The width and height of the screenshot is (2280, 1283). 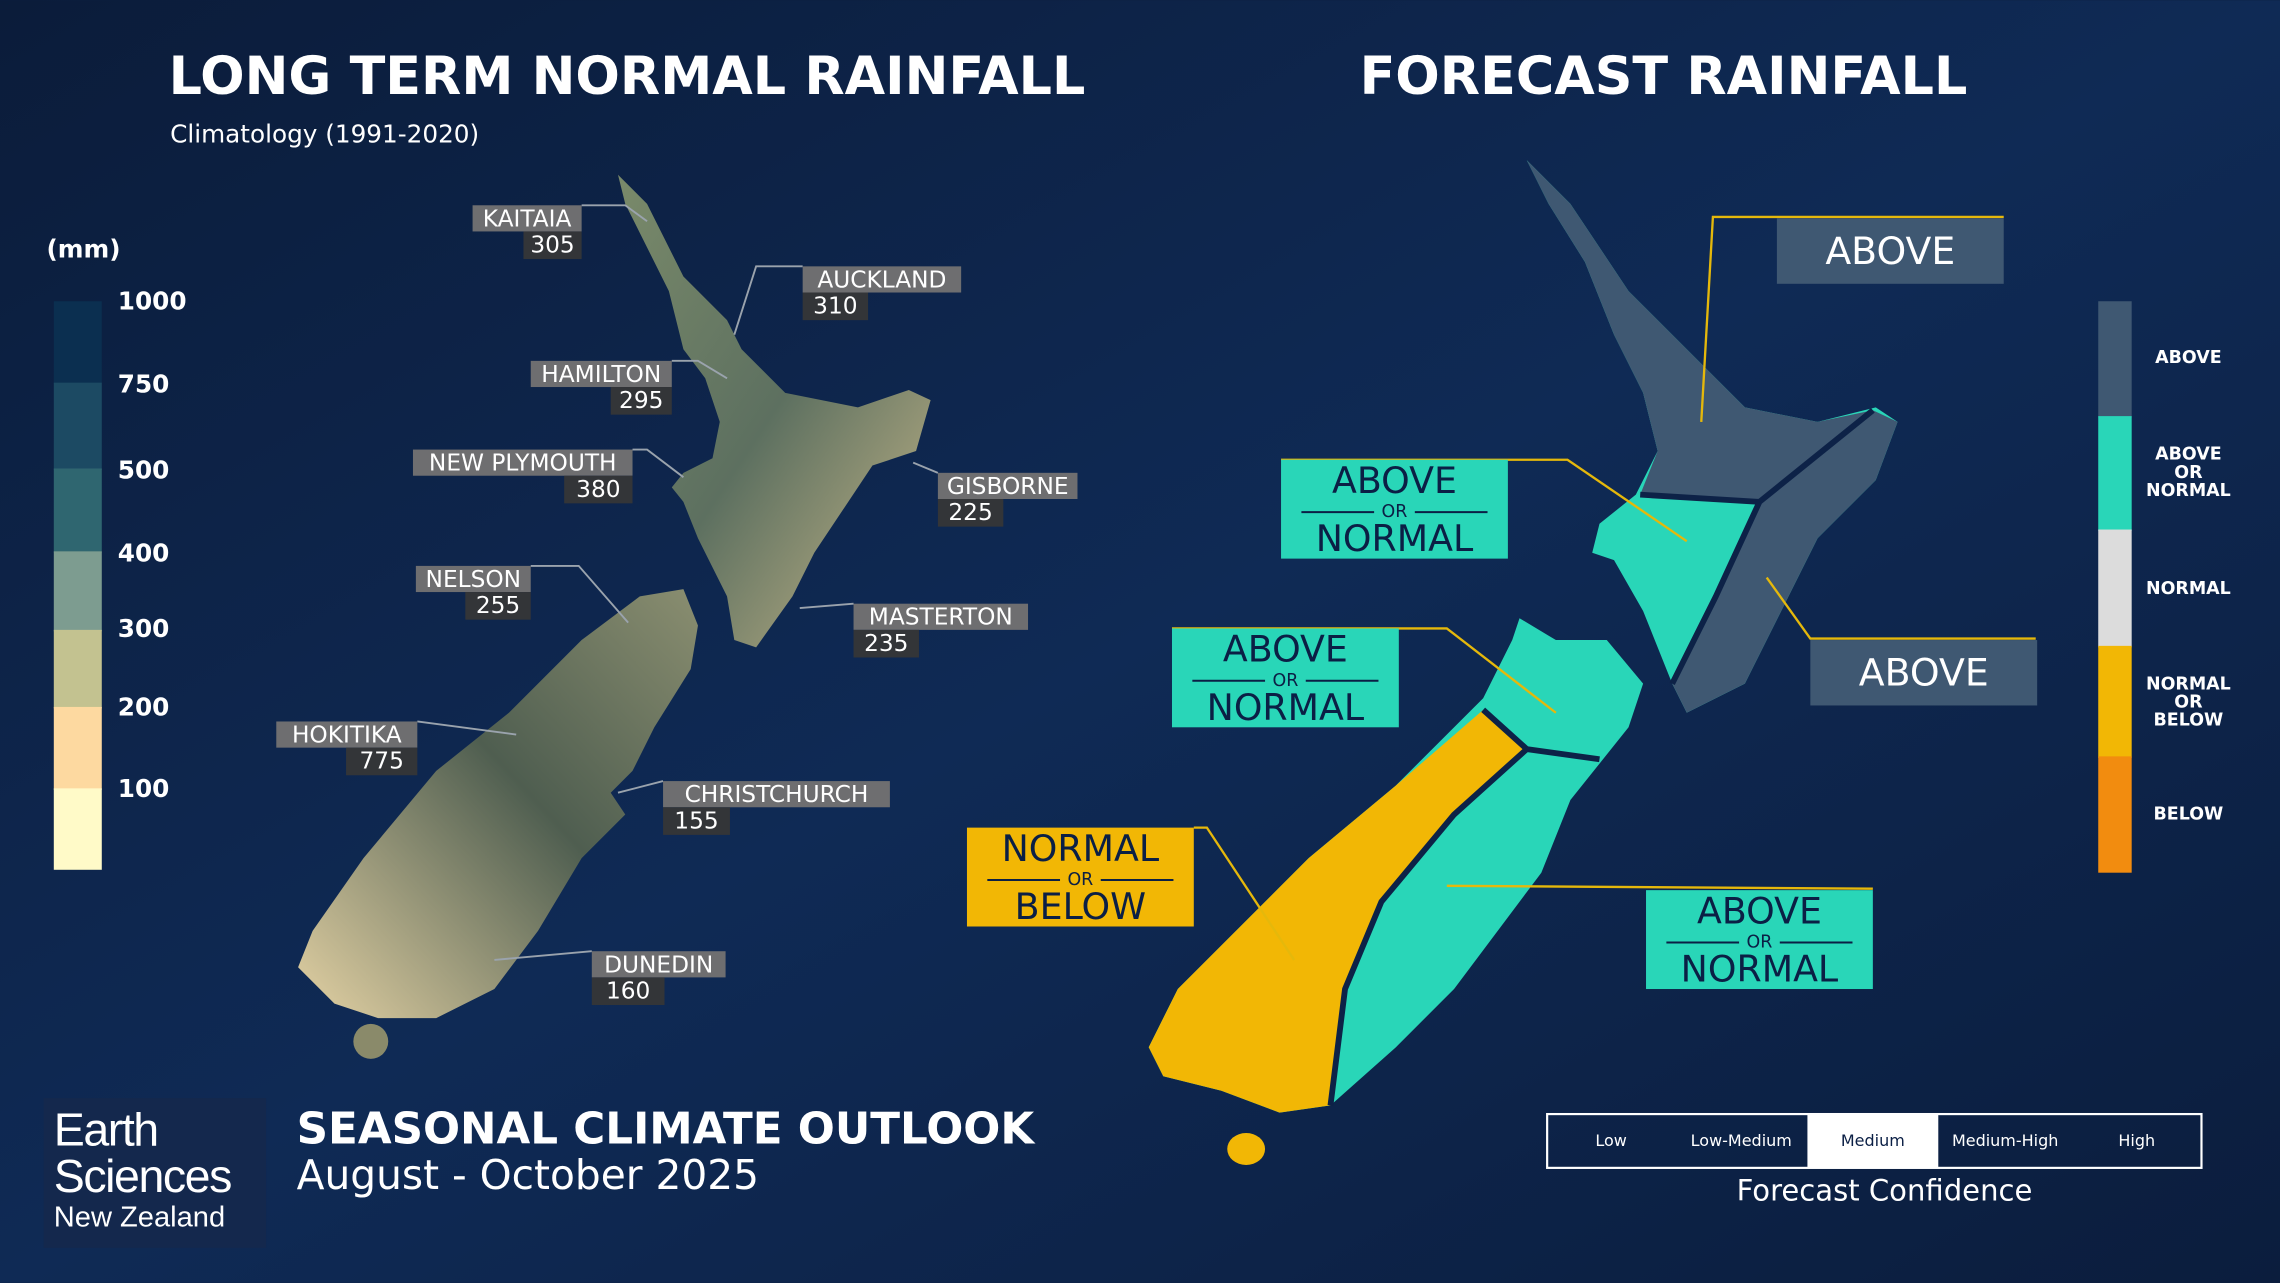 I want to click on scale-tick-label: 200, so click(x=144, y=706).